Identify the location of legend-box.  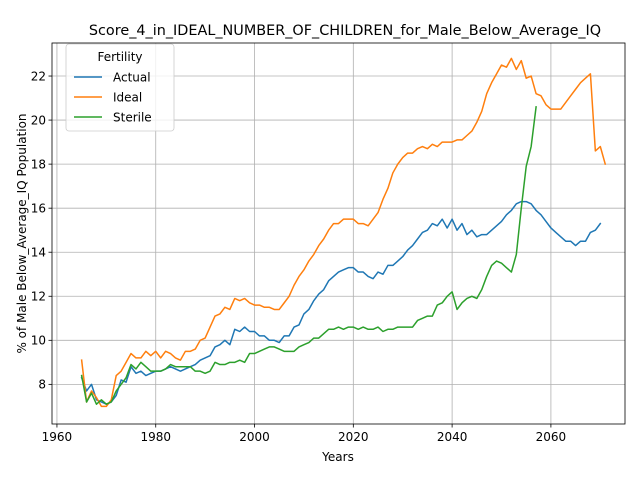
(120, 87).